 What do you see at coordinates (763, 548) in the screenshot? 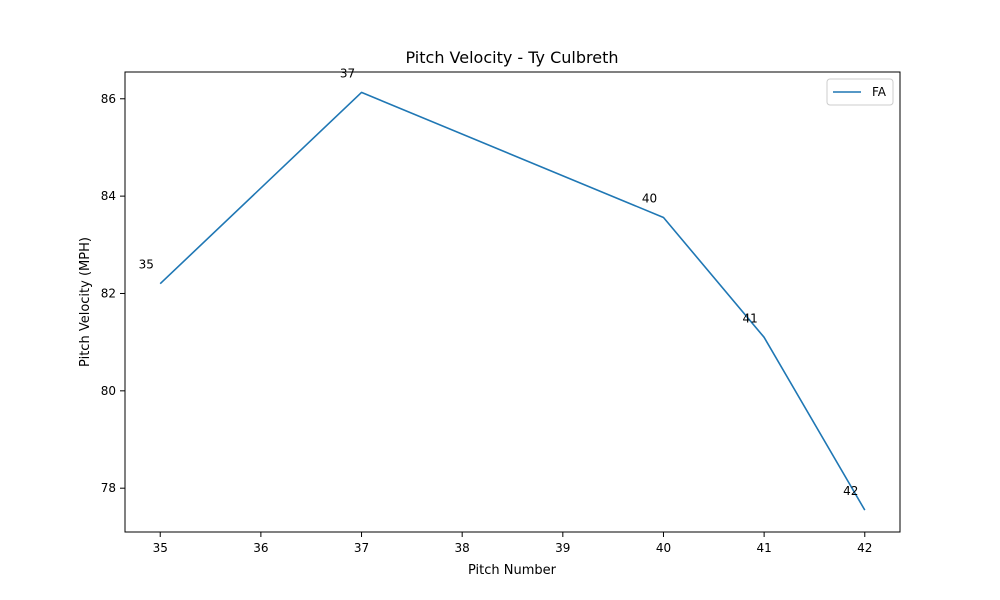
I see `x-tick-label: 41` at bounding box center [763, 548].